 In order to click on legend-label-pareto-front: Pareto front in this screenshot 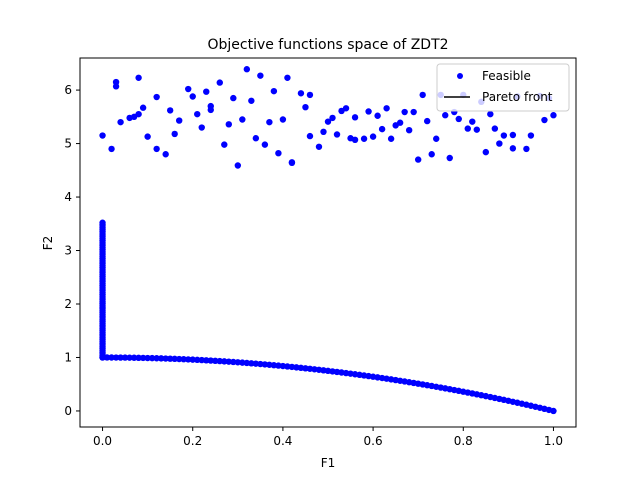, I will do `click(517, 97)`.